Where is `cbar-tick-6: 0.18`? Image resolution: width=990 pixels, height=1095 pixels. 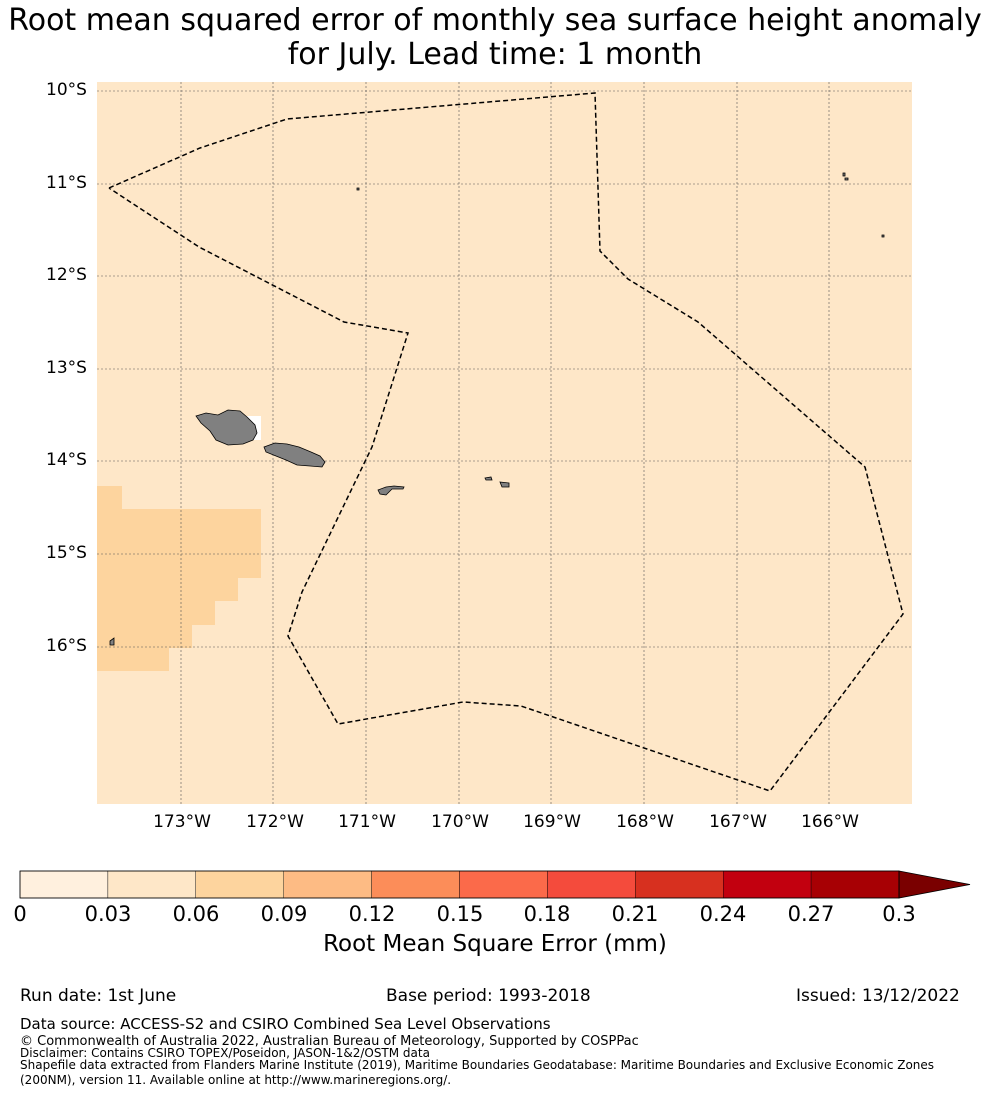 cbar-tick-6: 0.18 is located at coordinates (547, 914).